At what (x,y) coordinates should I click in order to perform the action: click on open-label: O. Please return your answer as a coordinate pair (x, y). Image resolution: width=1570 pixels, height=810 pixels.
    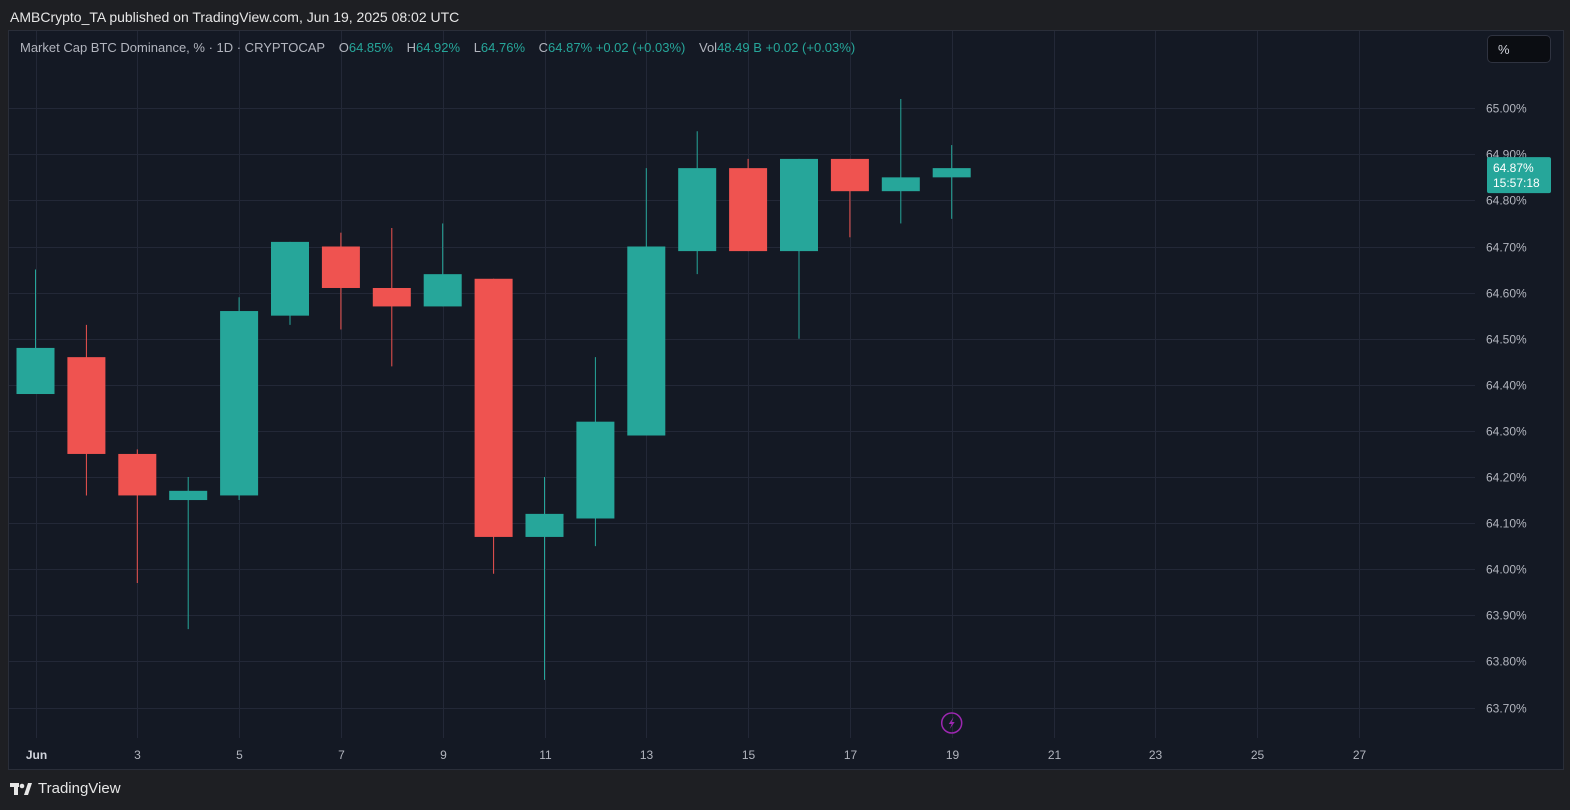
    Looking at the image, I should click on (343, 47).